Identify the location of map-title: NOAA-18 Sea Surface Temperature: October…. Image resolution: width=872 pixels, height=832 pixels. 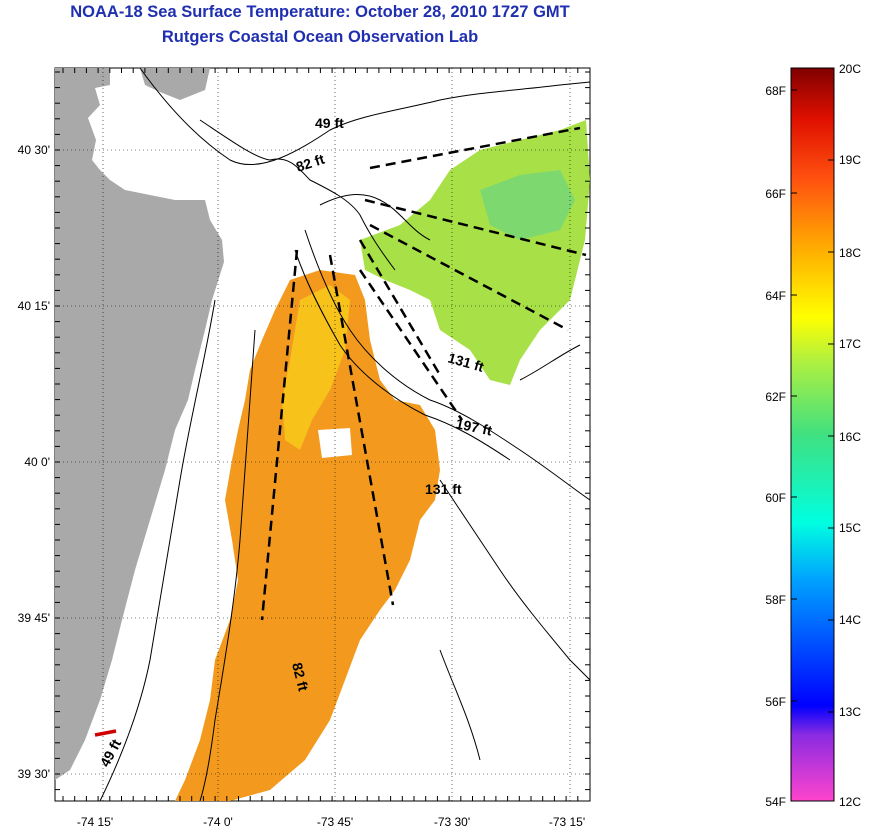
(320, 12).